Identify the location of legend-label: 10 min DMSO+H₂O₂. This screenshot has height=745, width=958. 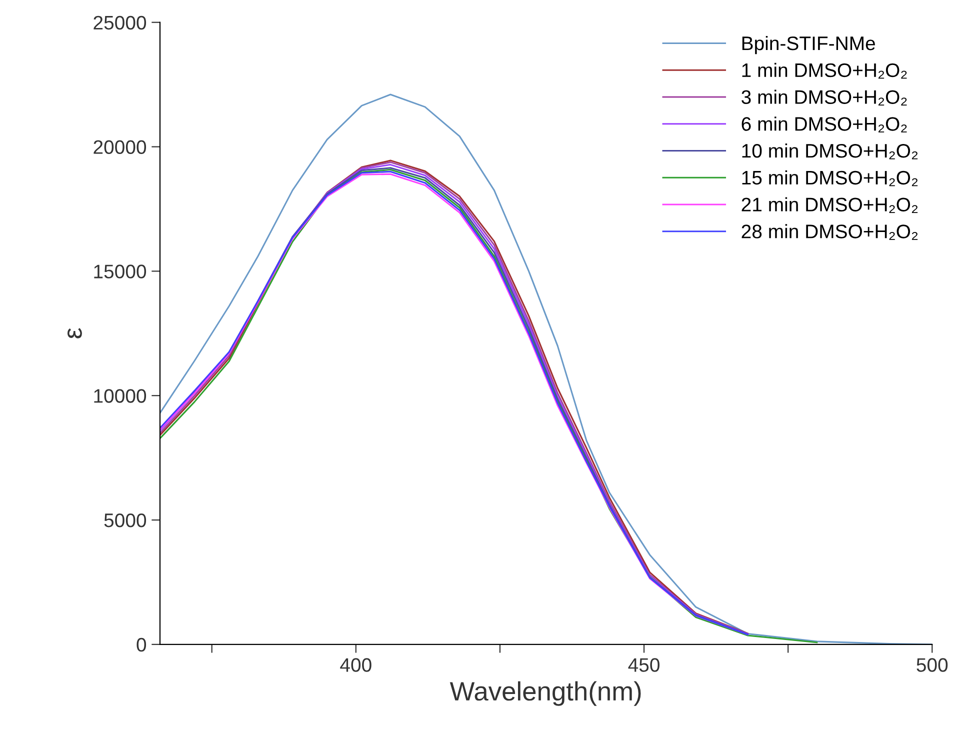
(830, 151).